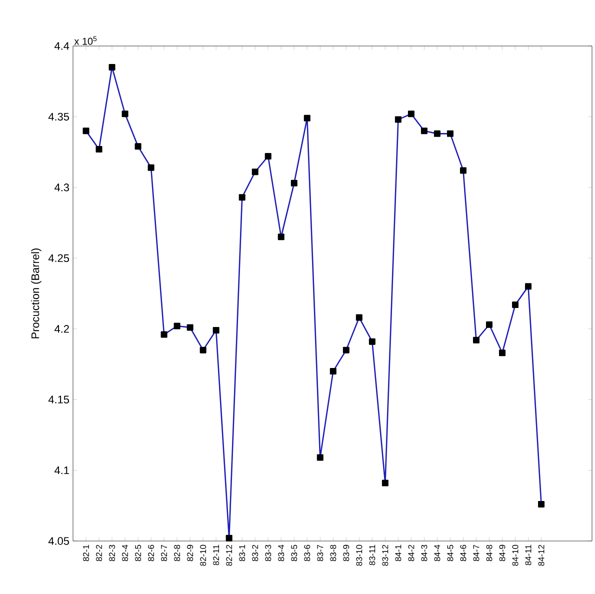  Describe the element at coordinates (203, 555) in the screenshot. I see `x-tick-label: 82-10` at that location.